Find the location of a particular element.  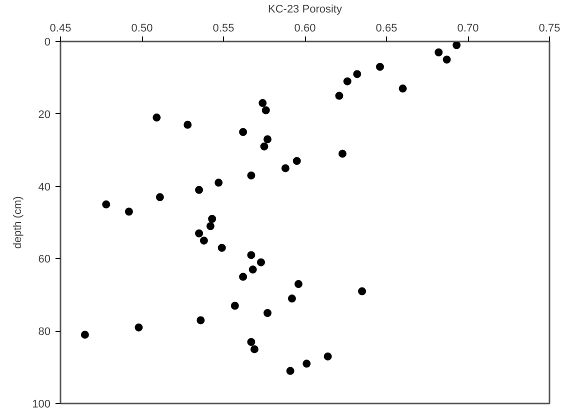

x-tick-label: 0.75 is located at coordinates (549, 28).